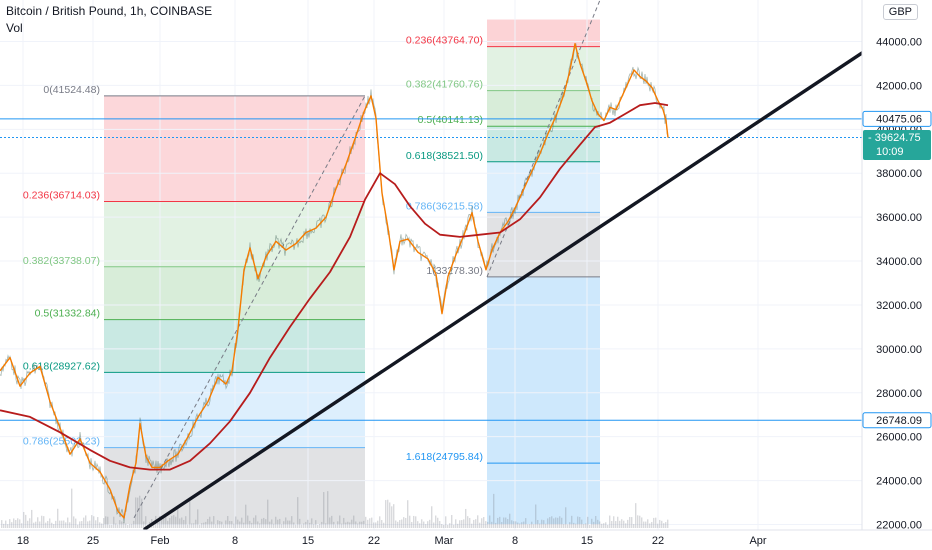 The width and height of the screenshot is (932, 550). What do you see at coordinates (587, 541) in the screenshot?
I see `x-tick-8: 15` at bounding box center [587, 541].